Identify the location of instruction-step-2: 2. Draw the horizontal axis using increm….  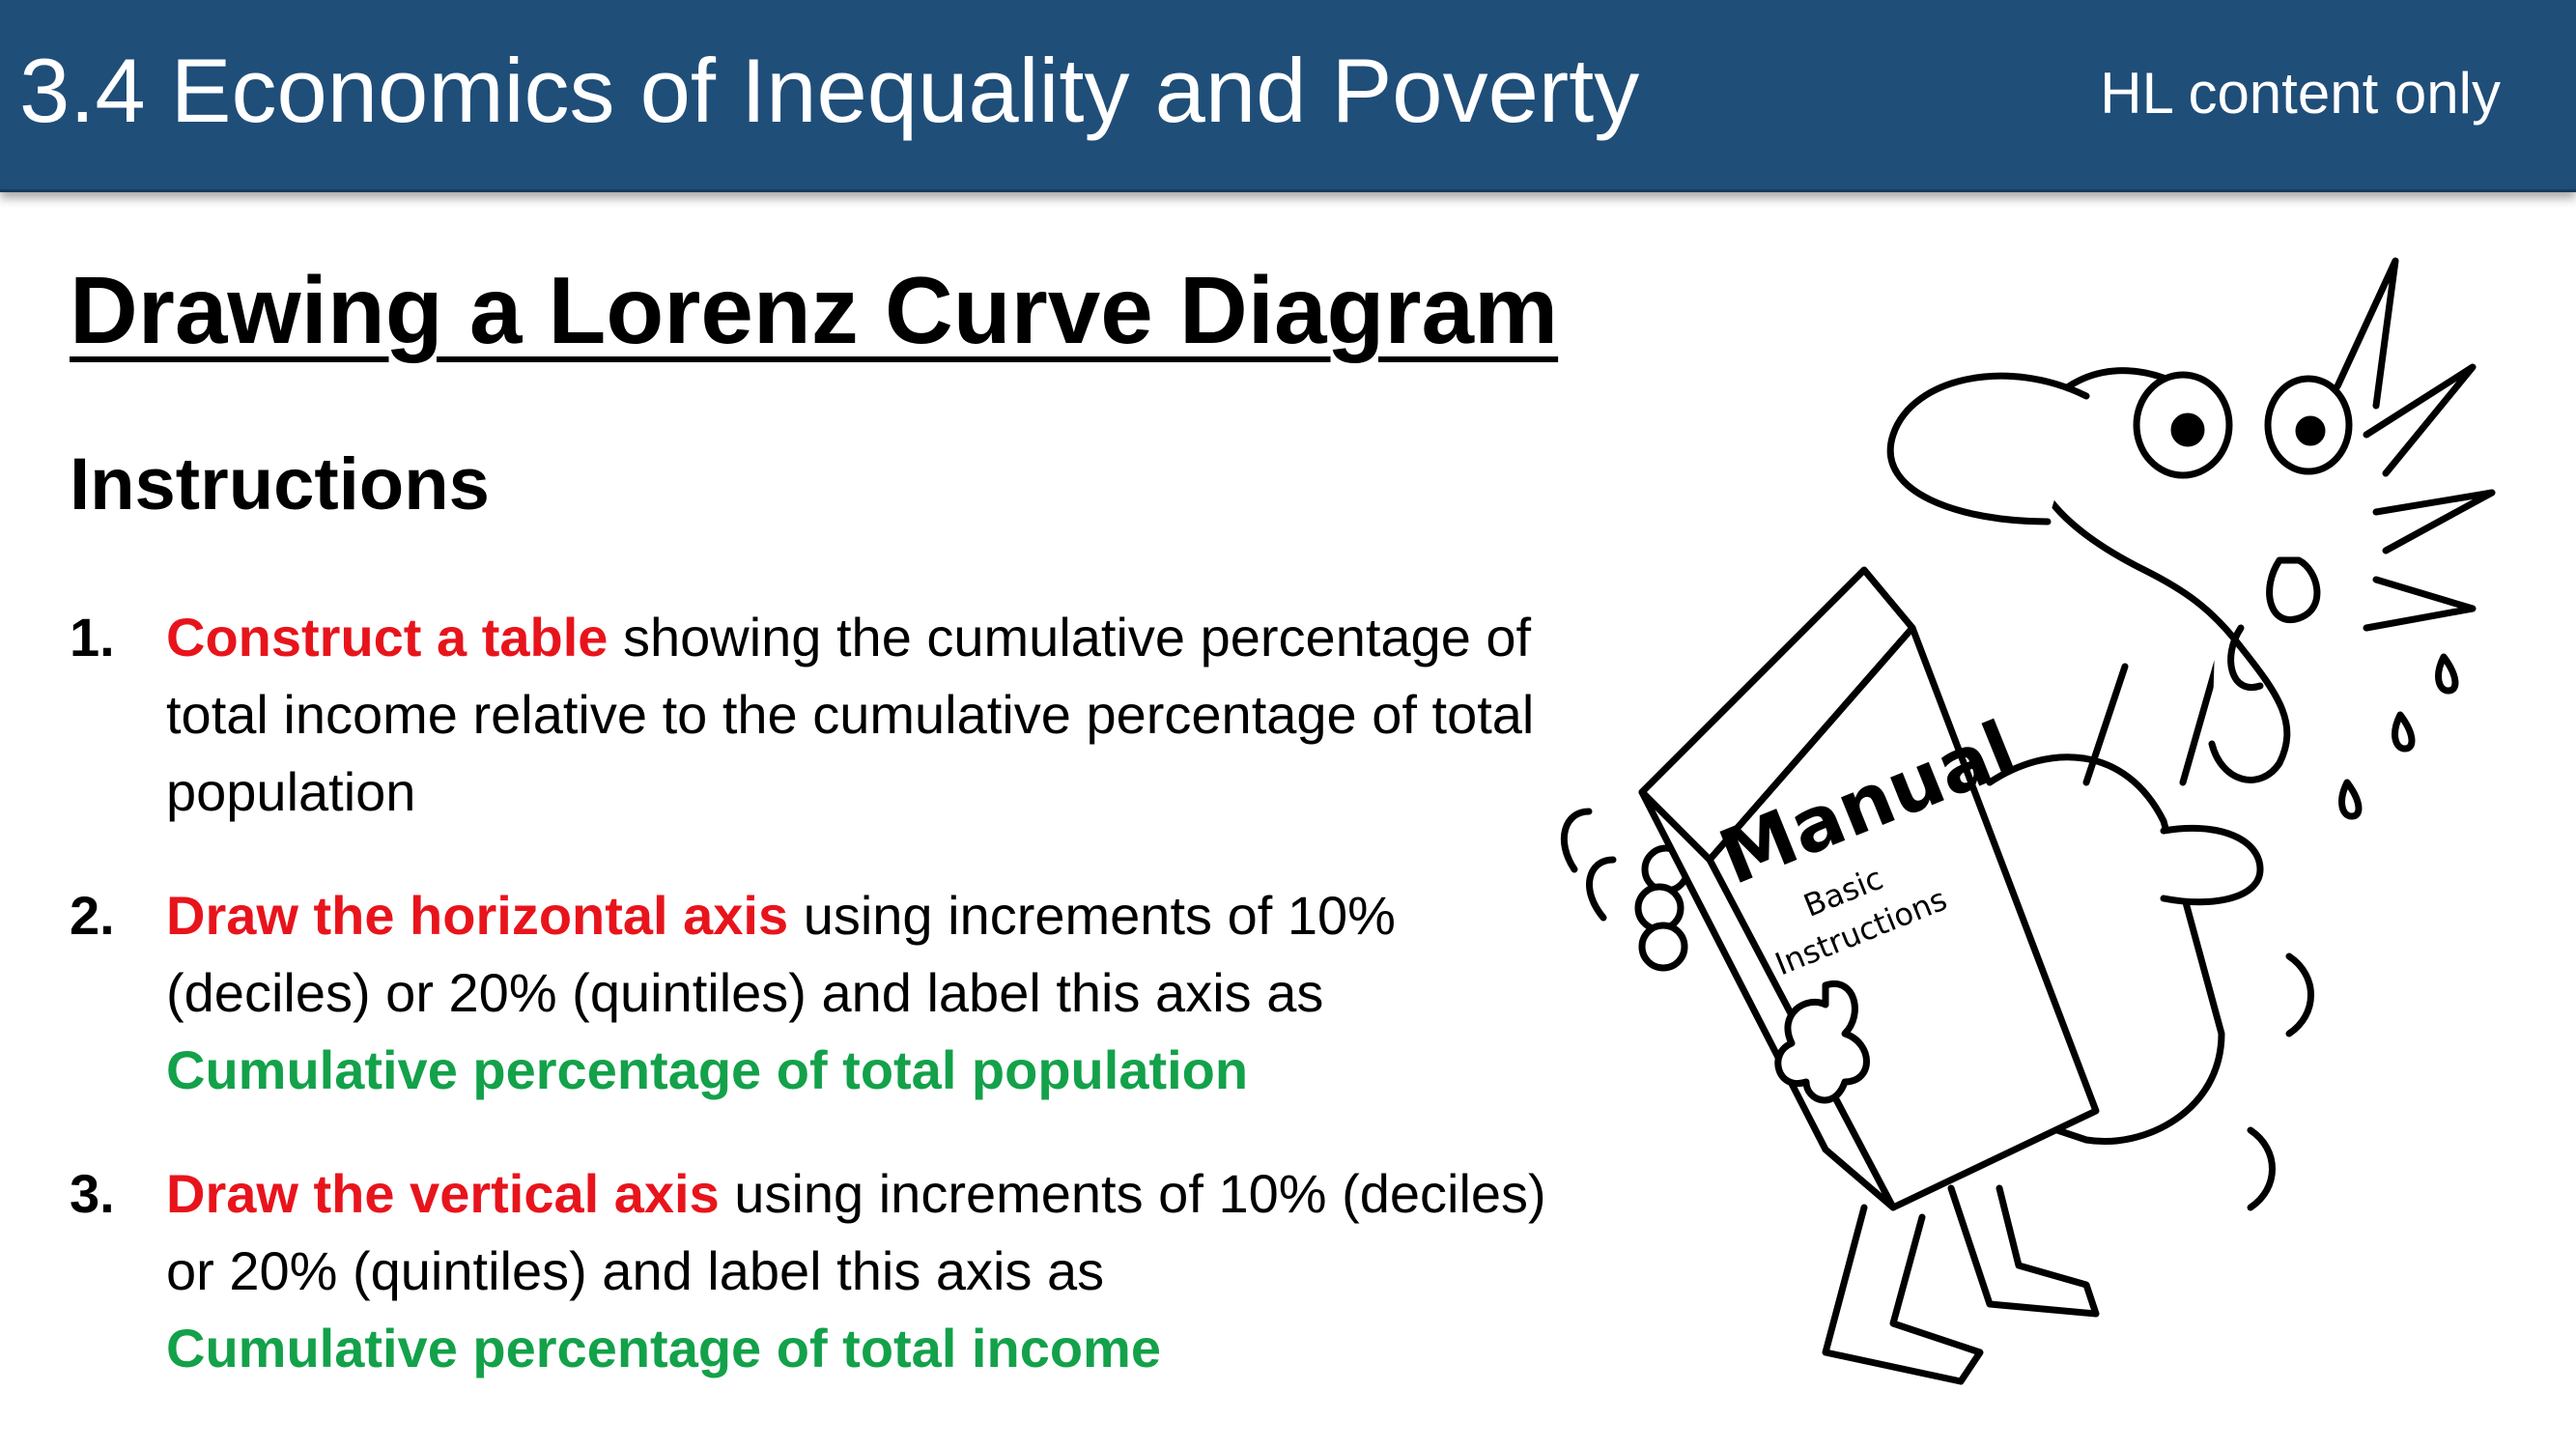
(823, 993).